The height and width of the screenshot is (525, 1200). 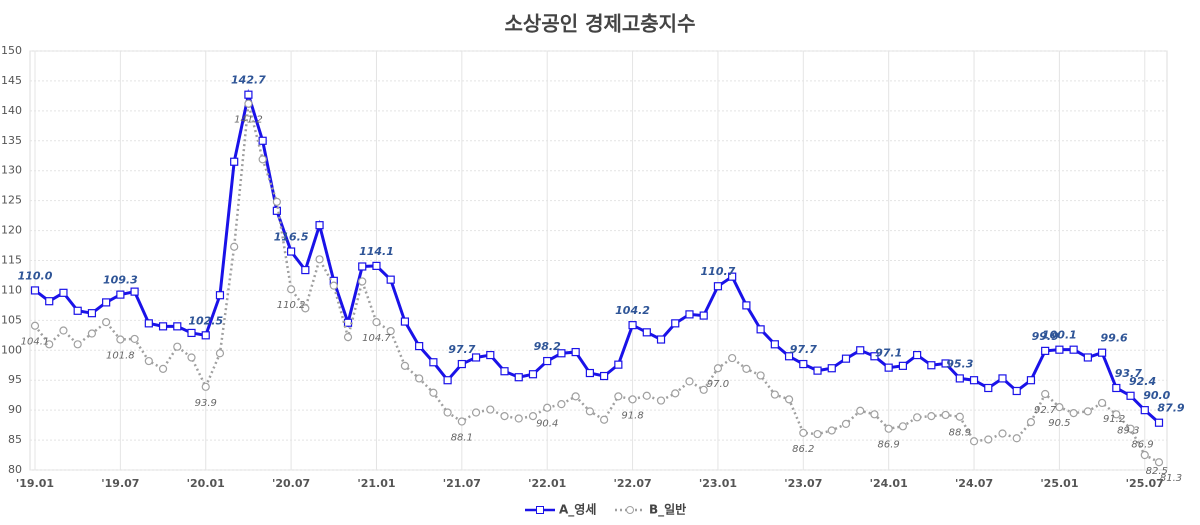 I want to click on x-tick-label: '25.01, so click(x=1059, y=483).